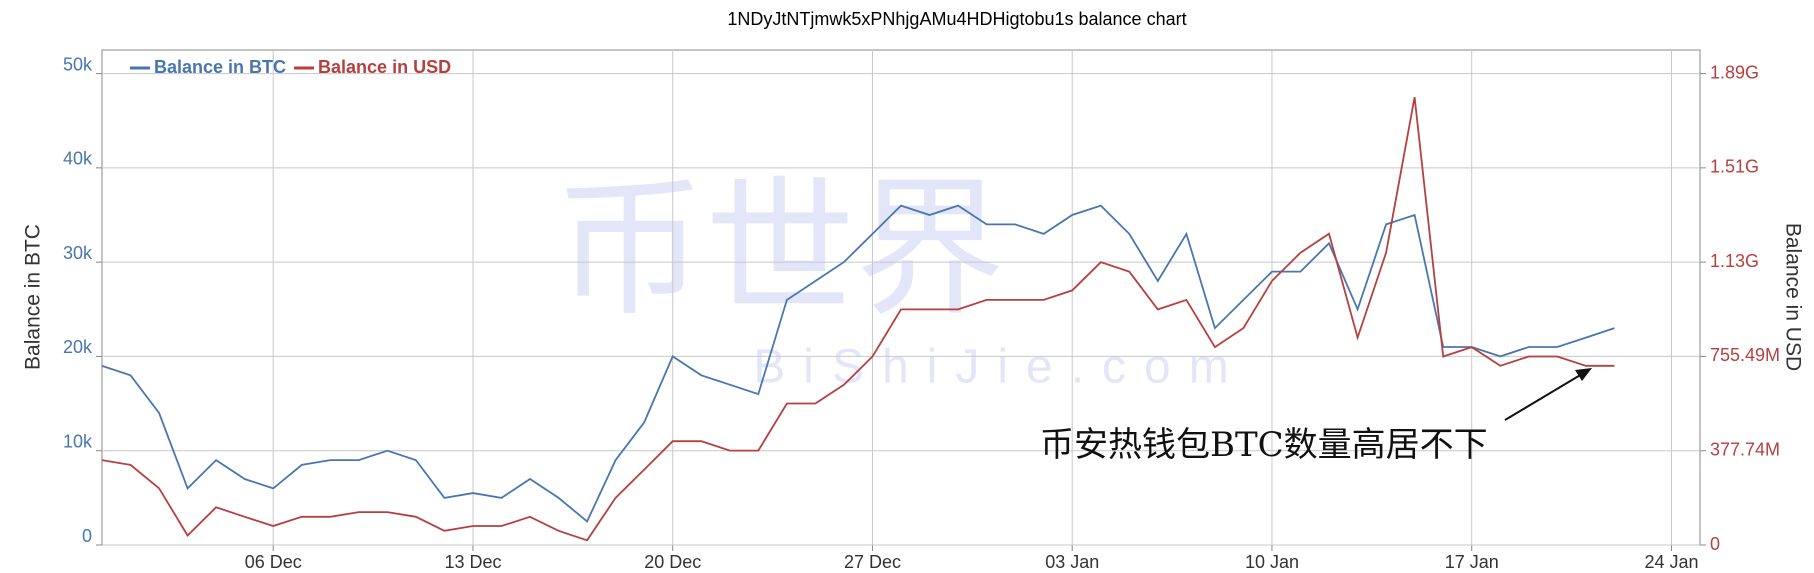 Image resolution: width=1814 pixels, height=573 pixels. What do you see at coordinates (1734, 261) in the screenshot?
I see `y2-tick-label: 1.13G` at bounding box center [1734, 261].